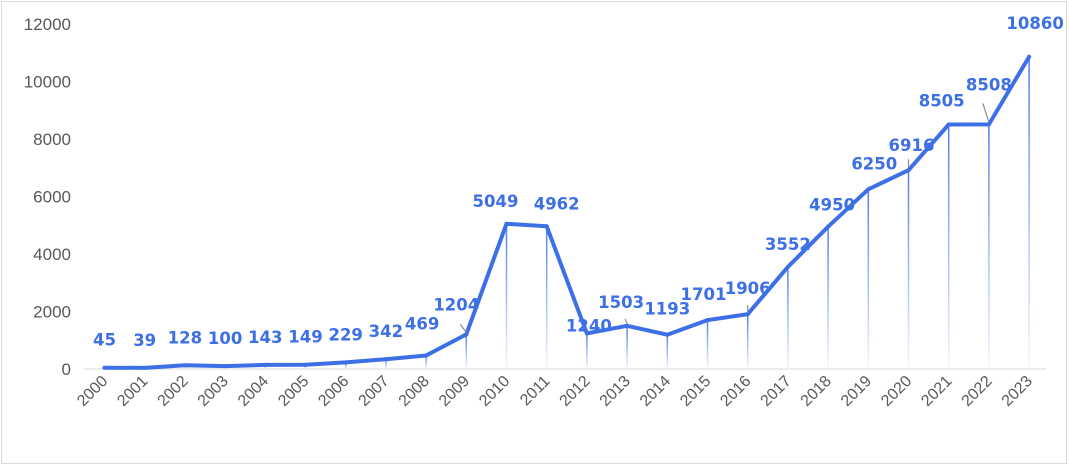 Image resolution: width=1070 pixels, height=467 pixels. I want to click on data-label: 8508, so click(989, 84).